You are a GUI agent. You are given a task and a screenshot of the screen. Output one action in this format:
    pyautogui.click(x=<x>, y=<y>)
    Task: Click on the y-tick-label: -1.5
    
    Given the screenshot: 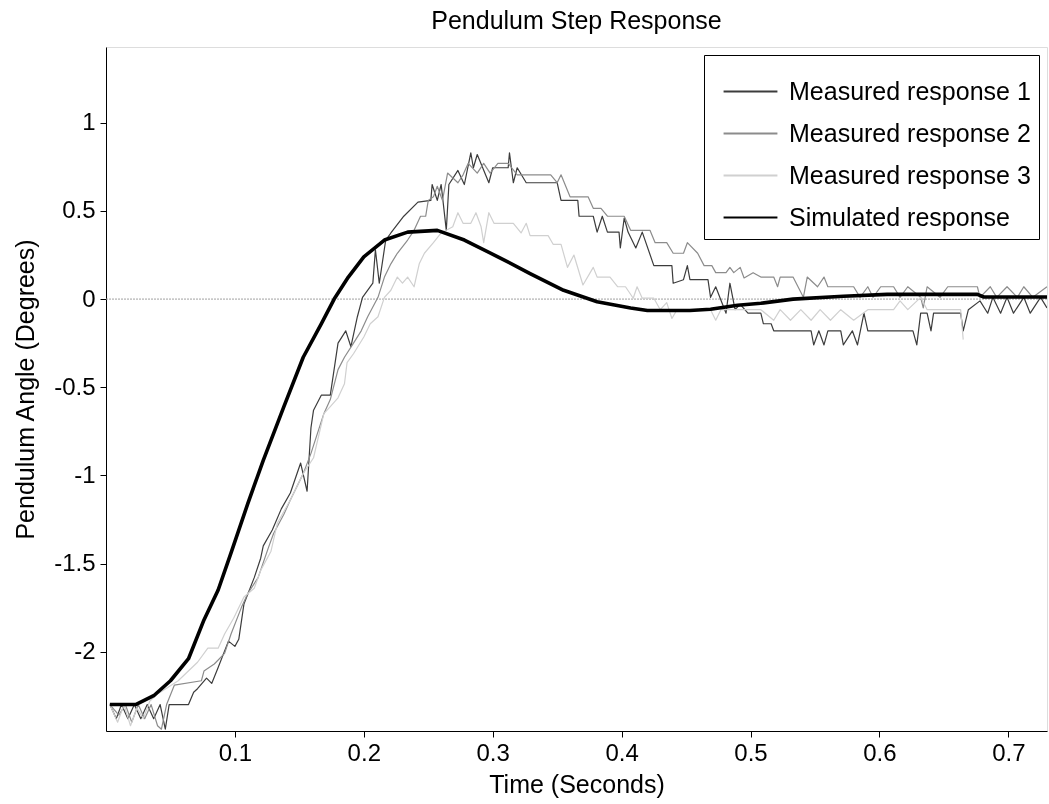 What is the action you would take?
    pyautogui.click(x=75, y=563)
    